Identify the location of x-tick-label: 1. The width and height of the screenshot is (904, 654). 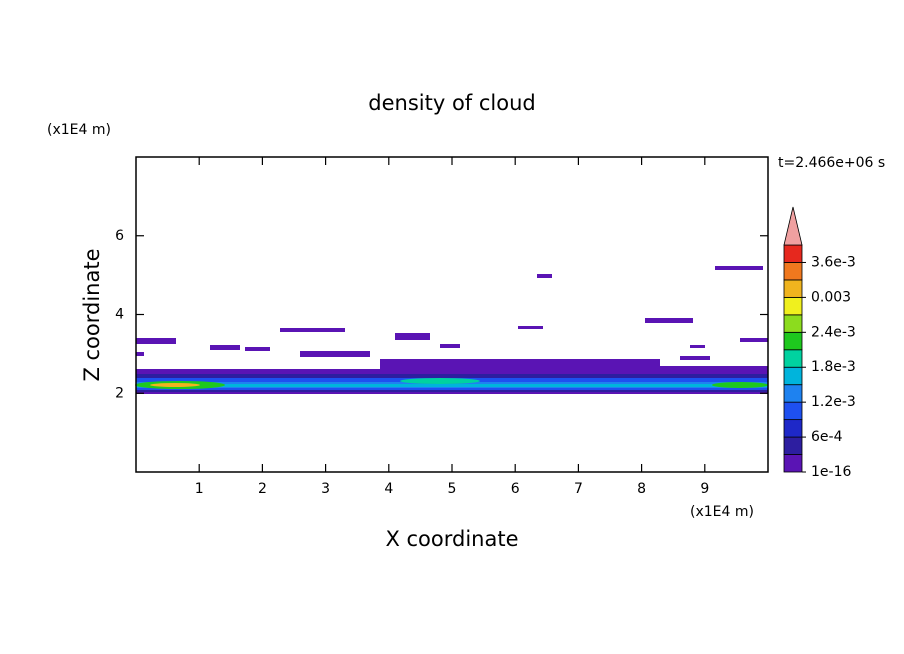
(199, 489).